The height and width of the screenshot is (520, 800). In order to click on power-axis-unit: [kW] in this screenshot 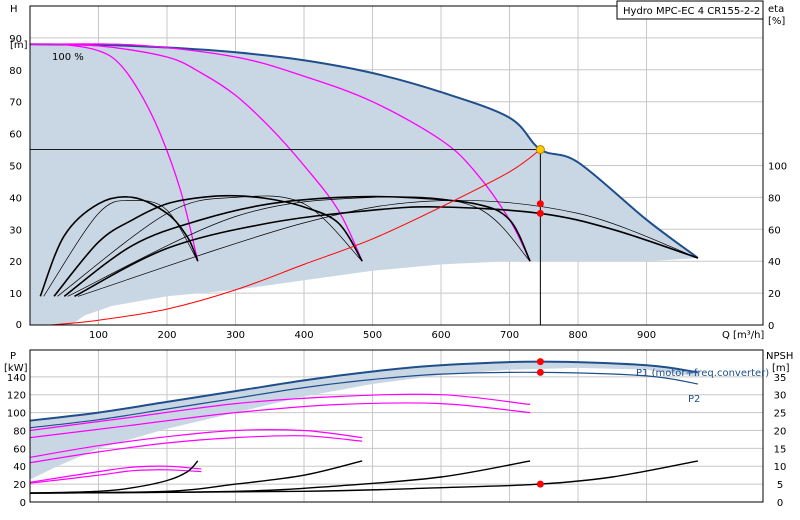, I will do `click(16, 368)`.